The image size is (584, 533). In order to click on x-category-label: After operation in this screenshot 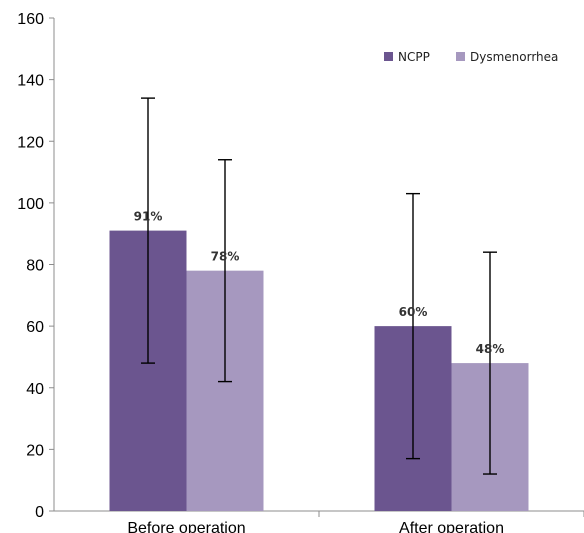, I will do `click(451, 526)`.